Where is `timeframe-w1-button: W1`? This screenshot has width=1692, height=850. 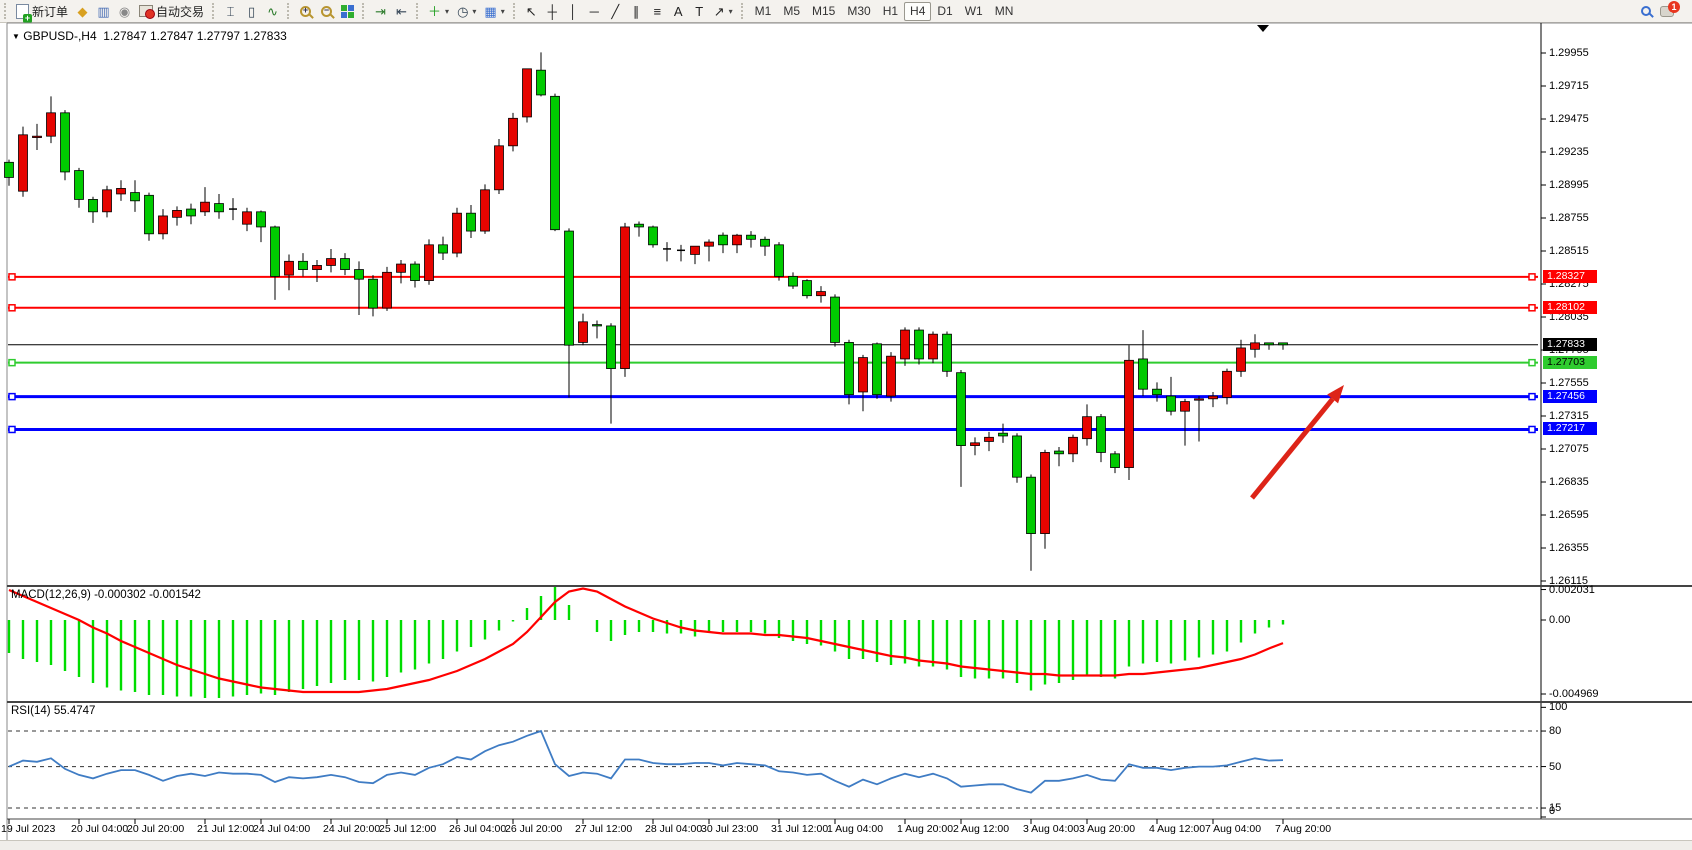
timeframe-w1-button: W1 is located at coordinates (974, 11).